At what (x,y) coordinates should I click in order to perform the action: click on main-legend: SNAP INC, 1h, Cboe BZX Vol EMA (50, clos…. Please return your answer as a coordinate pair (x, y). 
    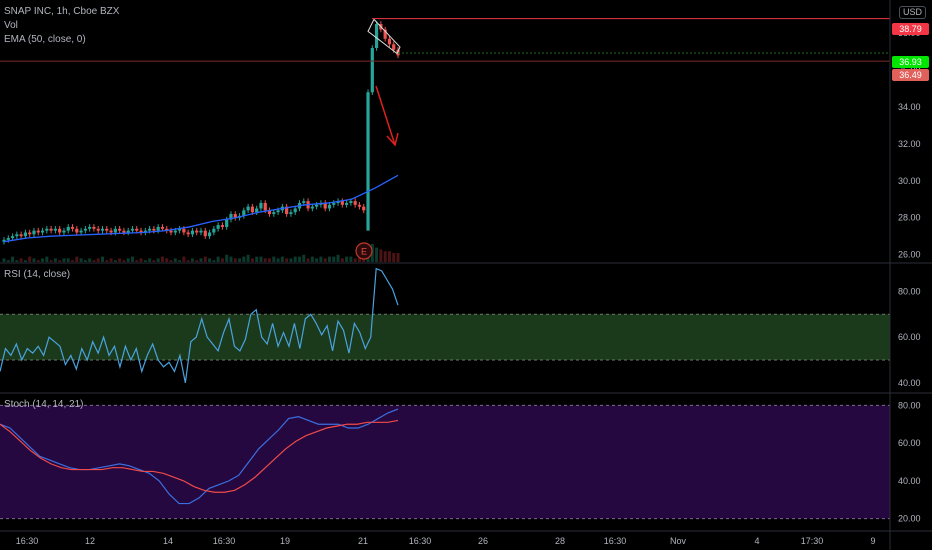
    Looking at the image, I should click on (61, 26).